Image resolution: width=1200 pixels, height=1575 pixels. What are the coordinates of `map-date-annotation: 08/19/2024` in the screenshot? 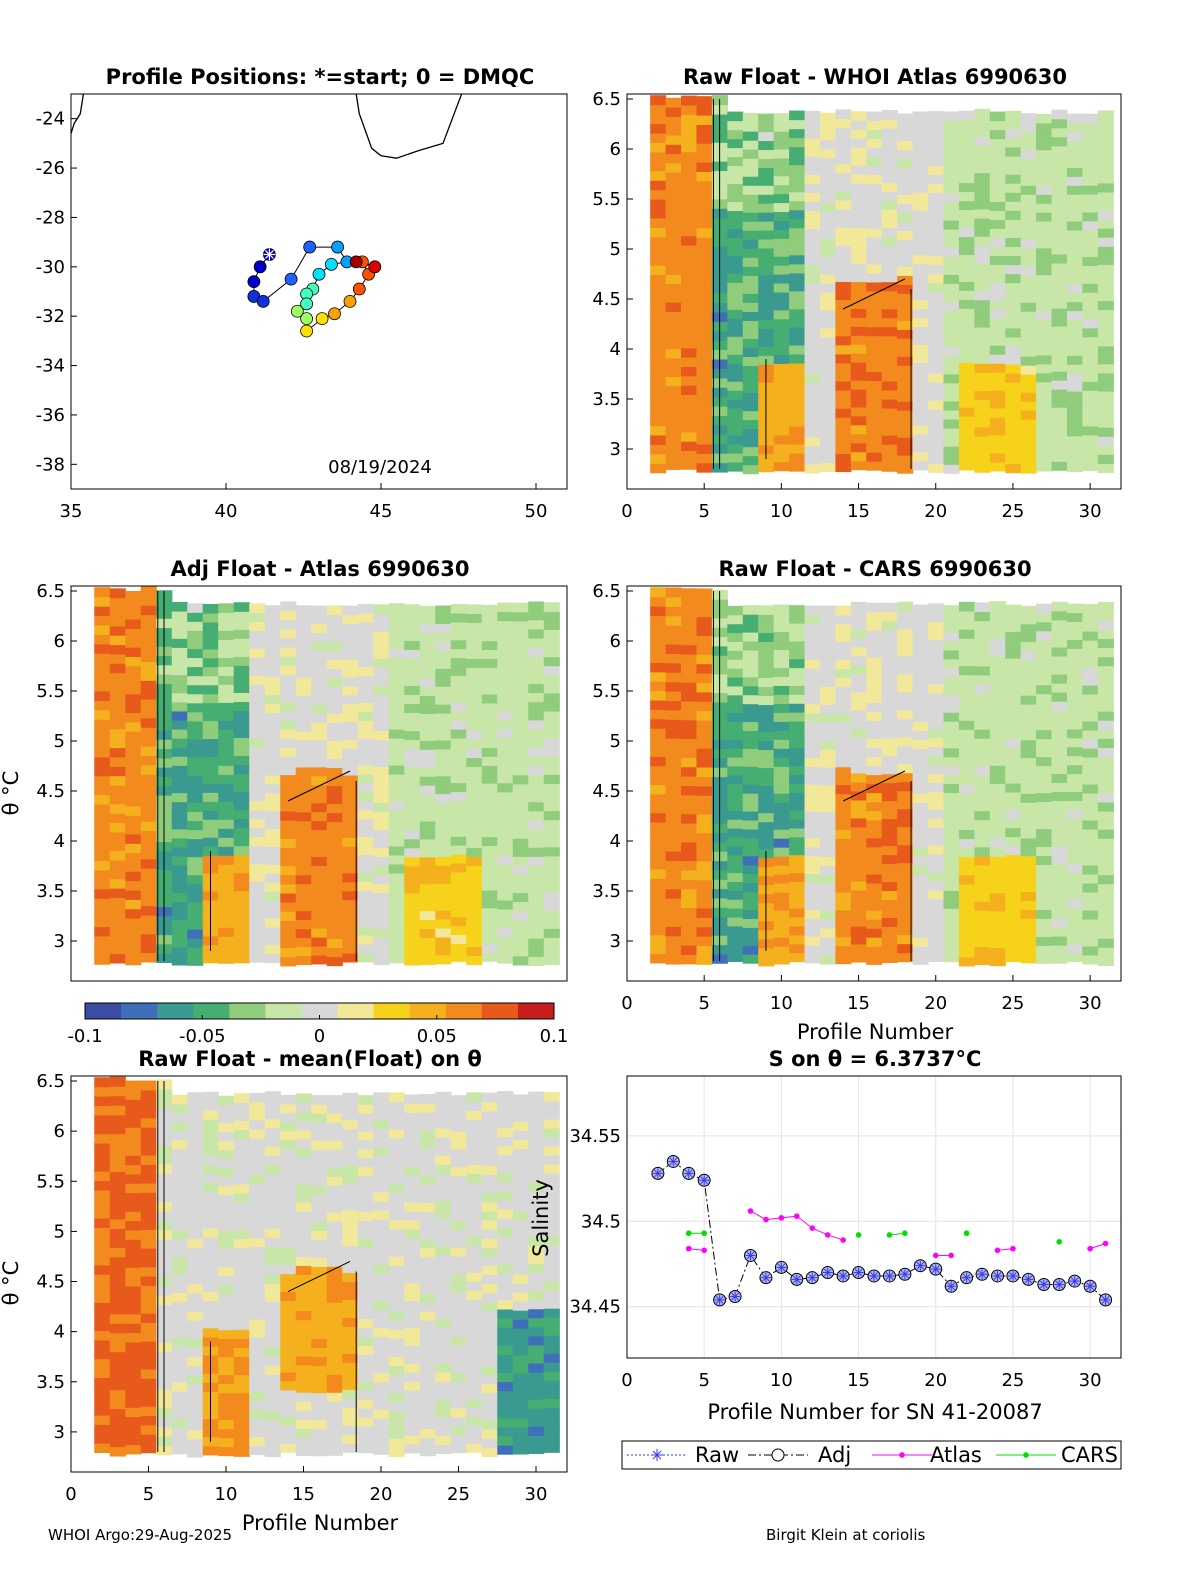 It's located at (380, 467).